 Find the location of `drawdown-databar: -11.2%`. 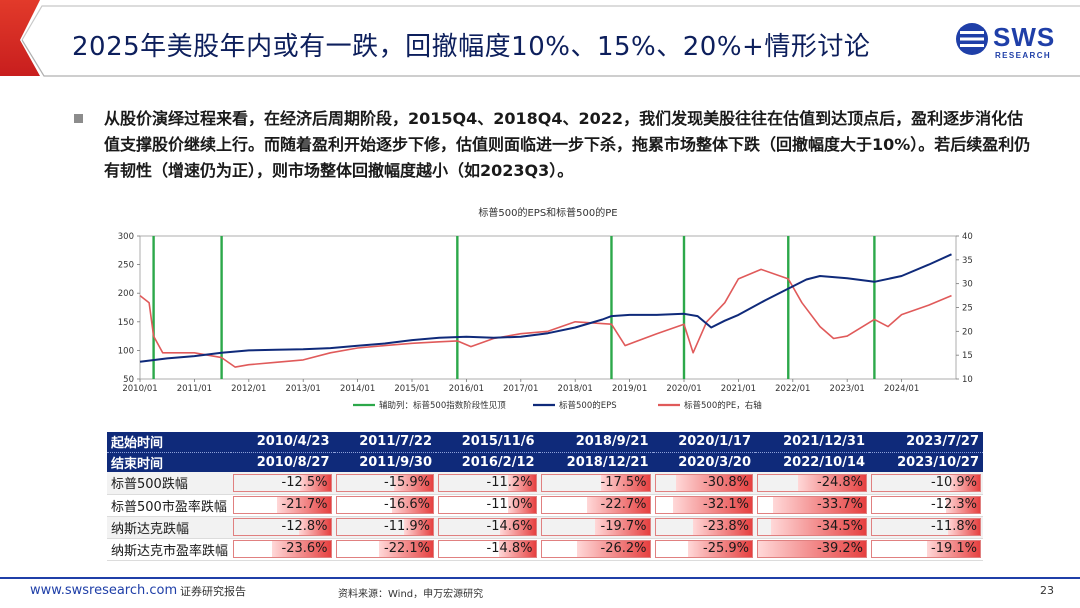

drawdown-databar: -11.2% is located at coordinates (487, 482).